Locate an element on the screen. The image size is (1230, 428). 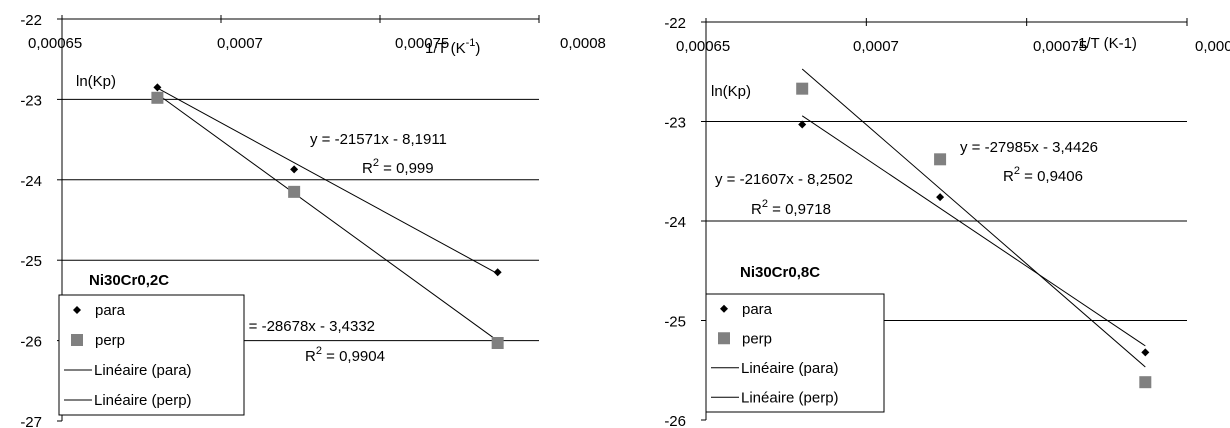
trendline-r2: R2 = 0,9406 is located at coordinates (1043, 175).